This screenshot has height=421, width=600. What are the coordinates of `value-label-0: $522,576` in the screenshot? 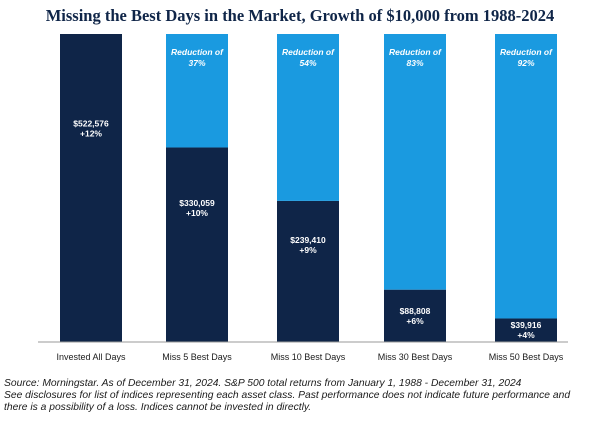 It's located at (91, 123).